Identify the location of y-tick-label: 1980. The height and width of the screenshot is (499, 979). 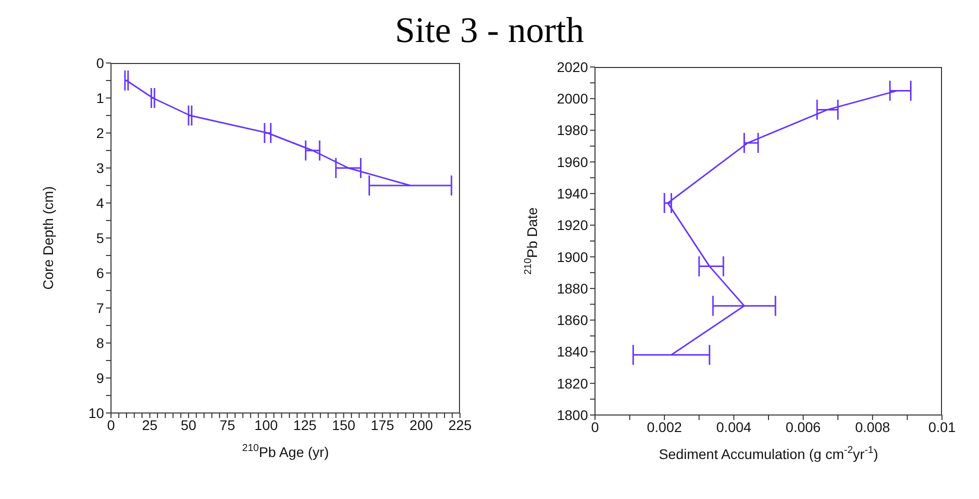
(572, 130).